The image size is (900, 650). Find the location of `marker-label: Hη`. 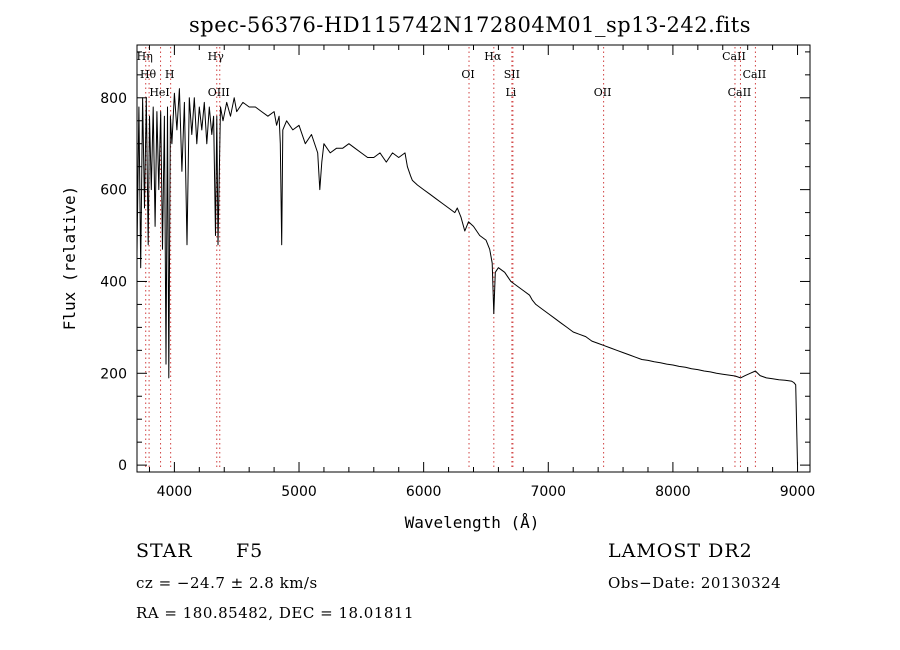

marker-label: Hη is located at coordinates (145, 56).